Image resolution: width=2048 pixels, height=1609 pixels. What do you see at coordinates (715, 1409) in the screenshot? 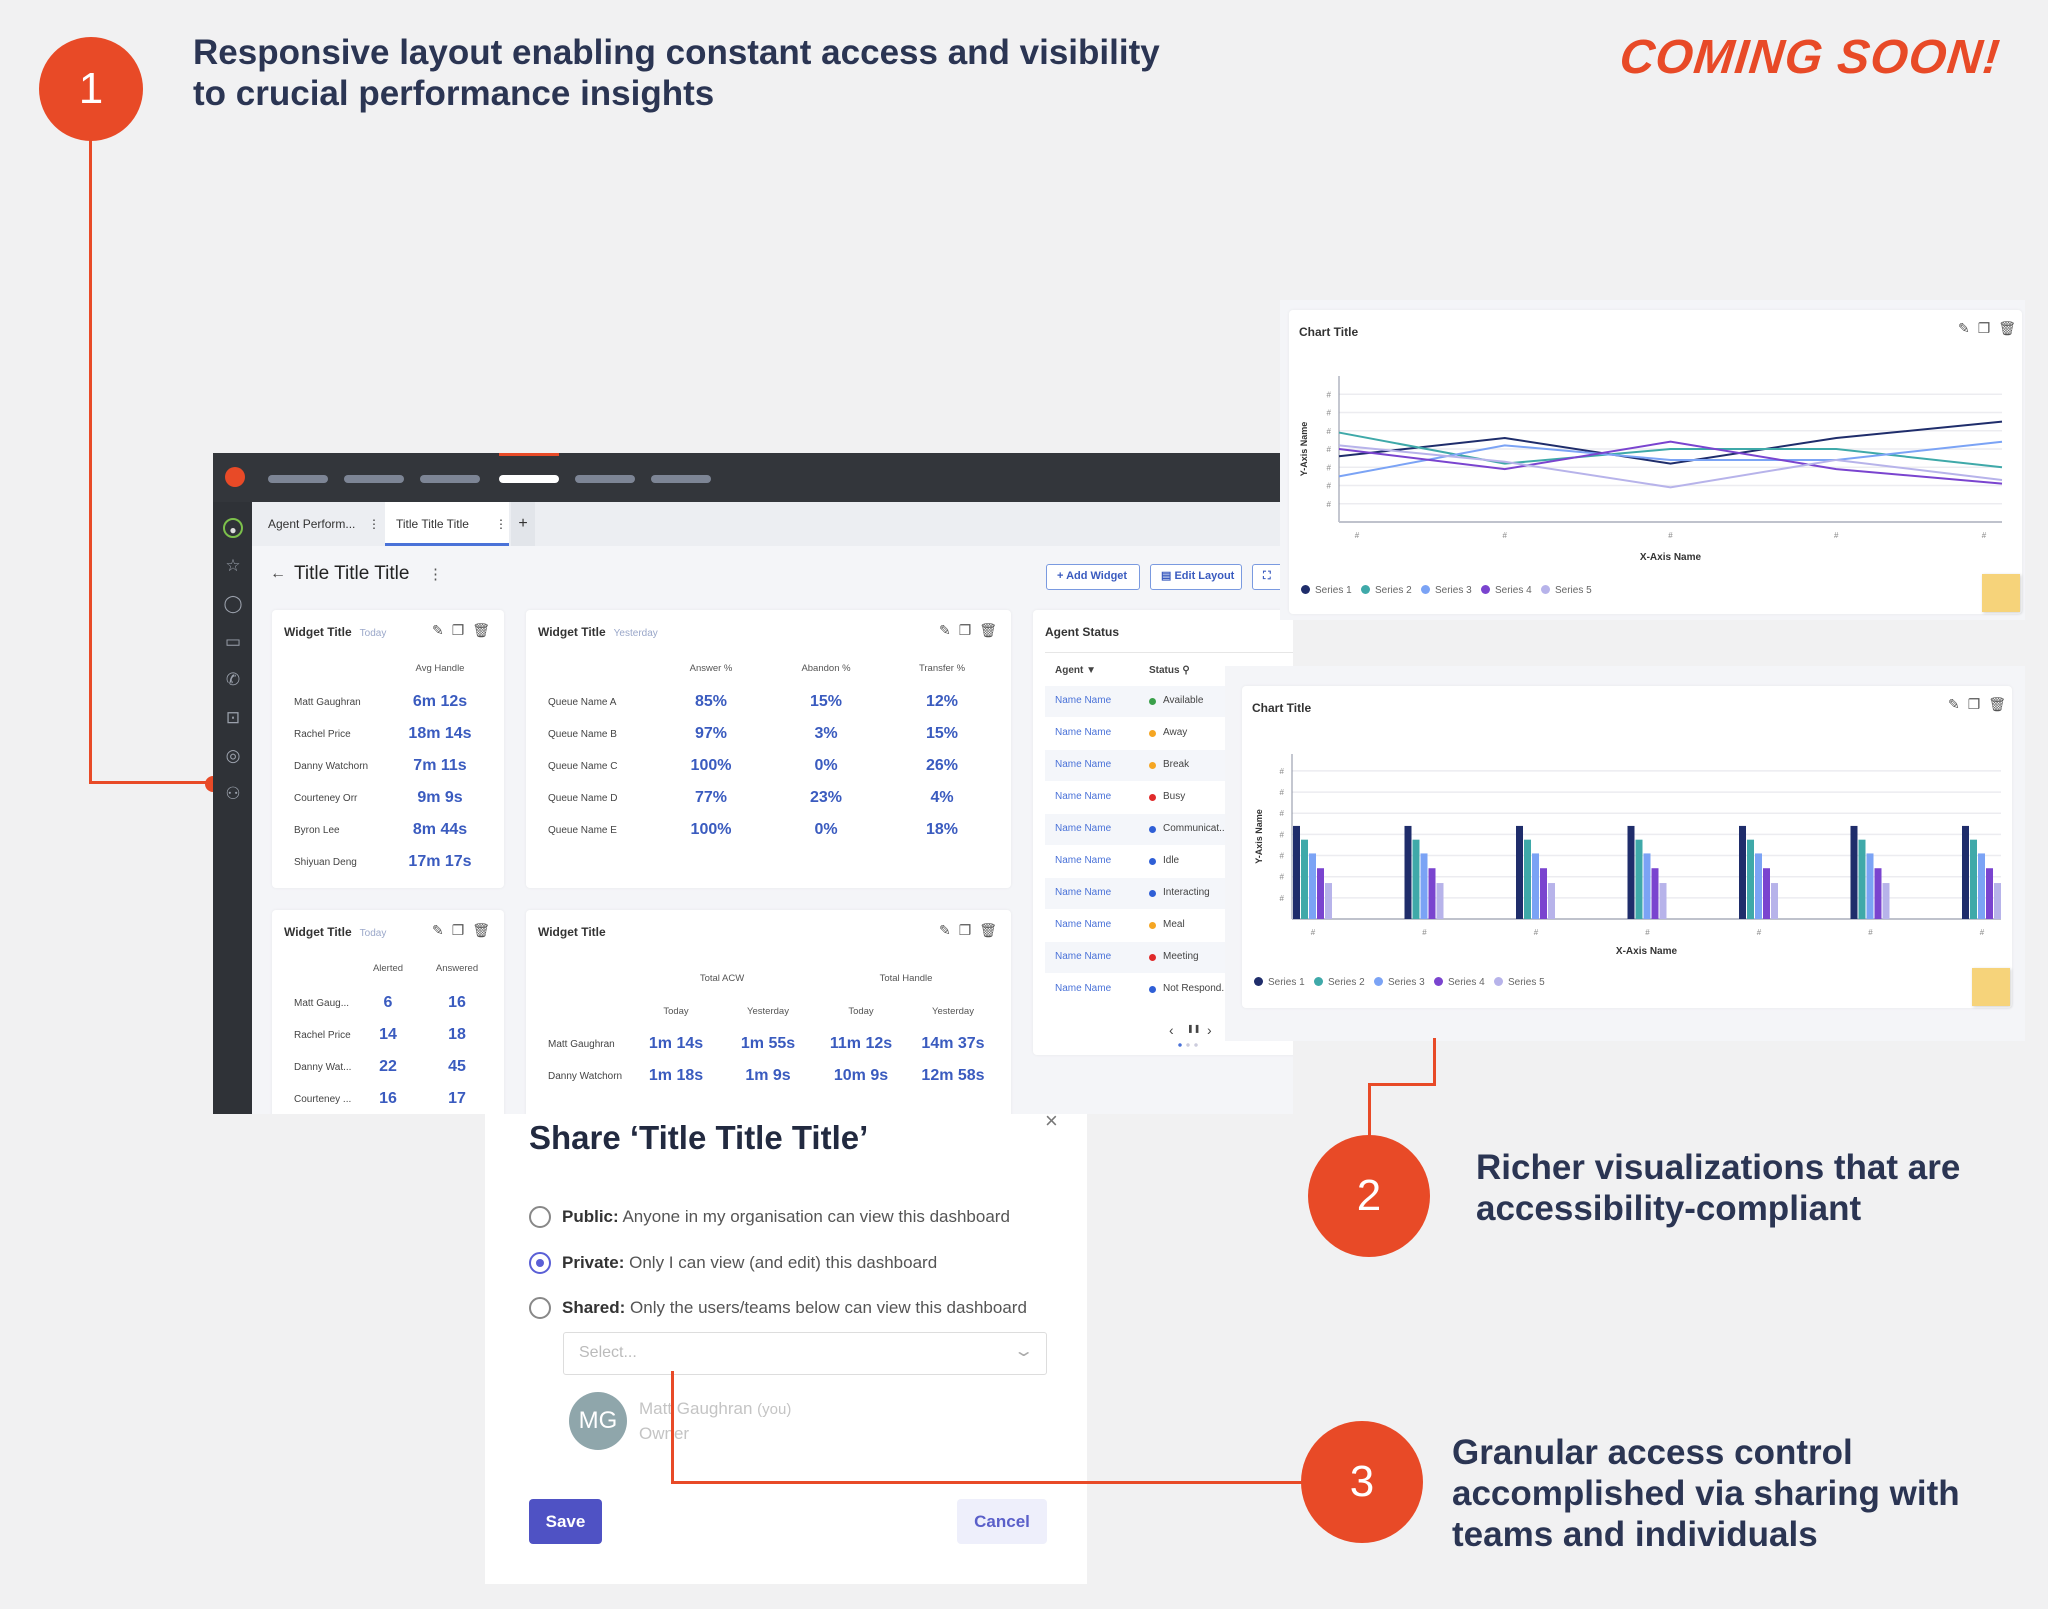
I see `owner-name: Matt Gaughran (you)` at bounding box center [715, 1409].